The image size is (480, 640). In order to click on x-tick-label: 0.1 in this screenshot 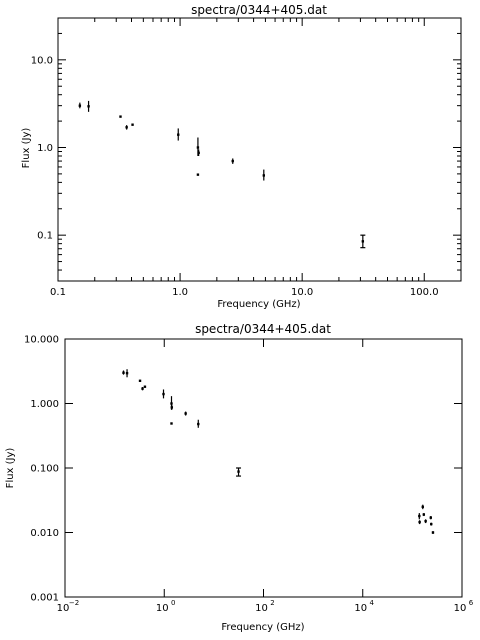, I will do `click(58, 292)`.